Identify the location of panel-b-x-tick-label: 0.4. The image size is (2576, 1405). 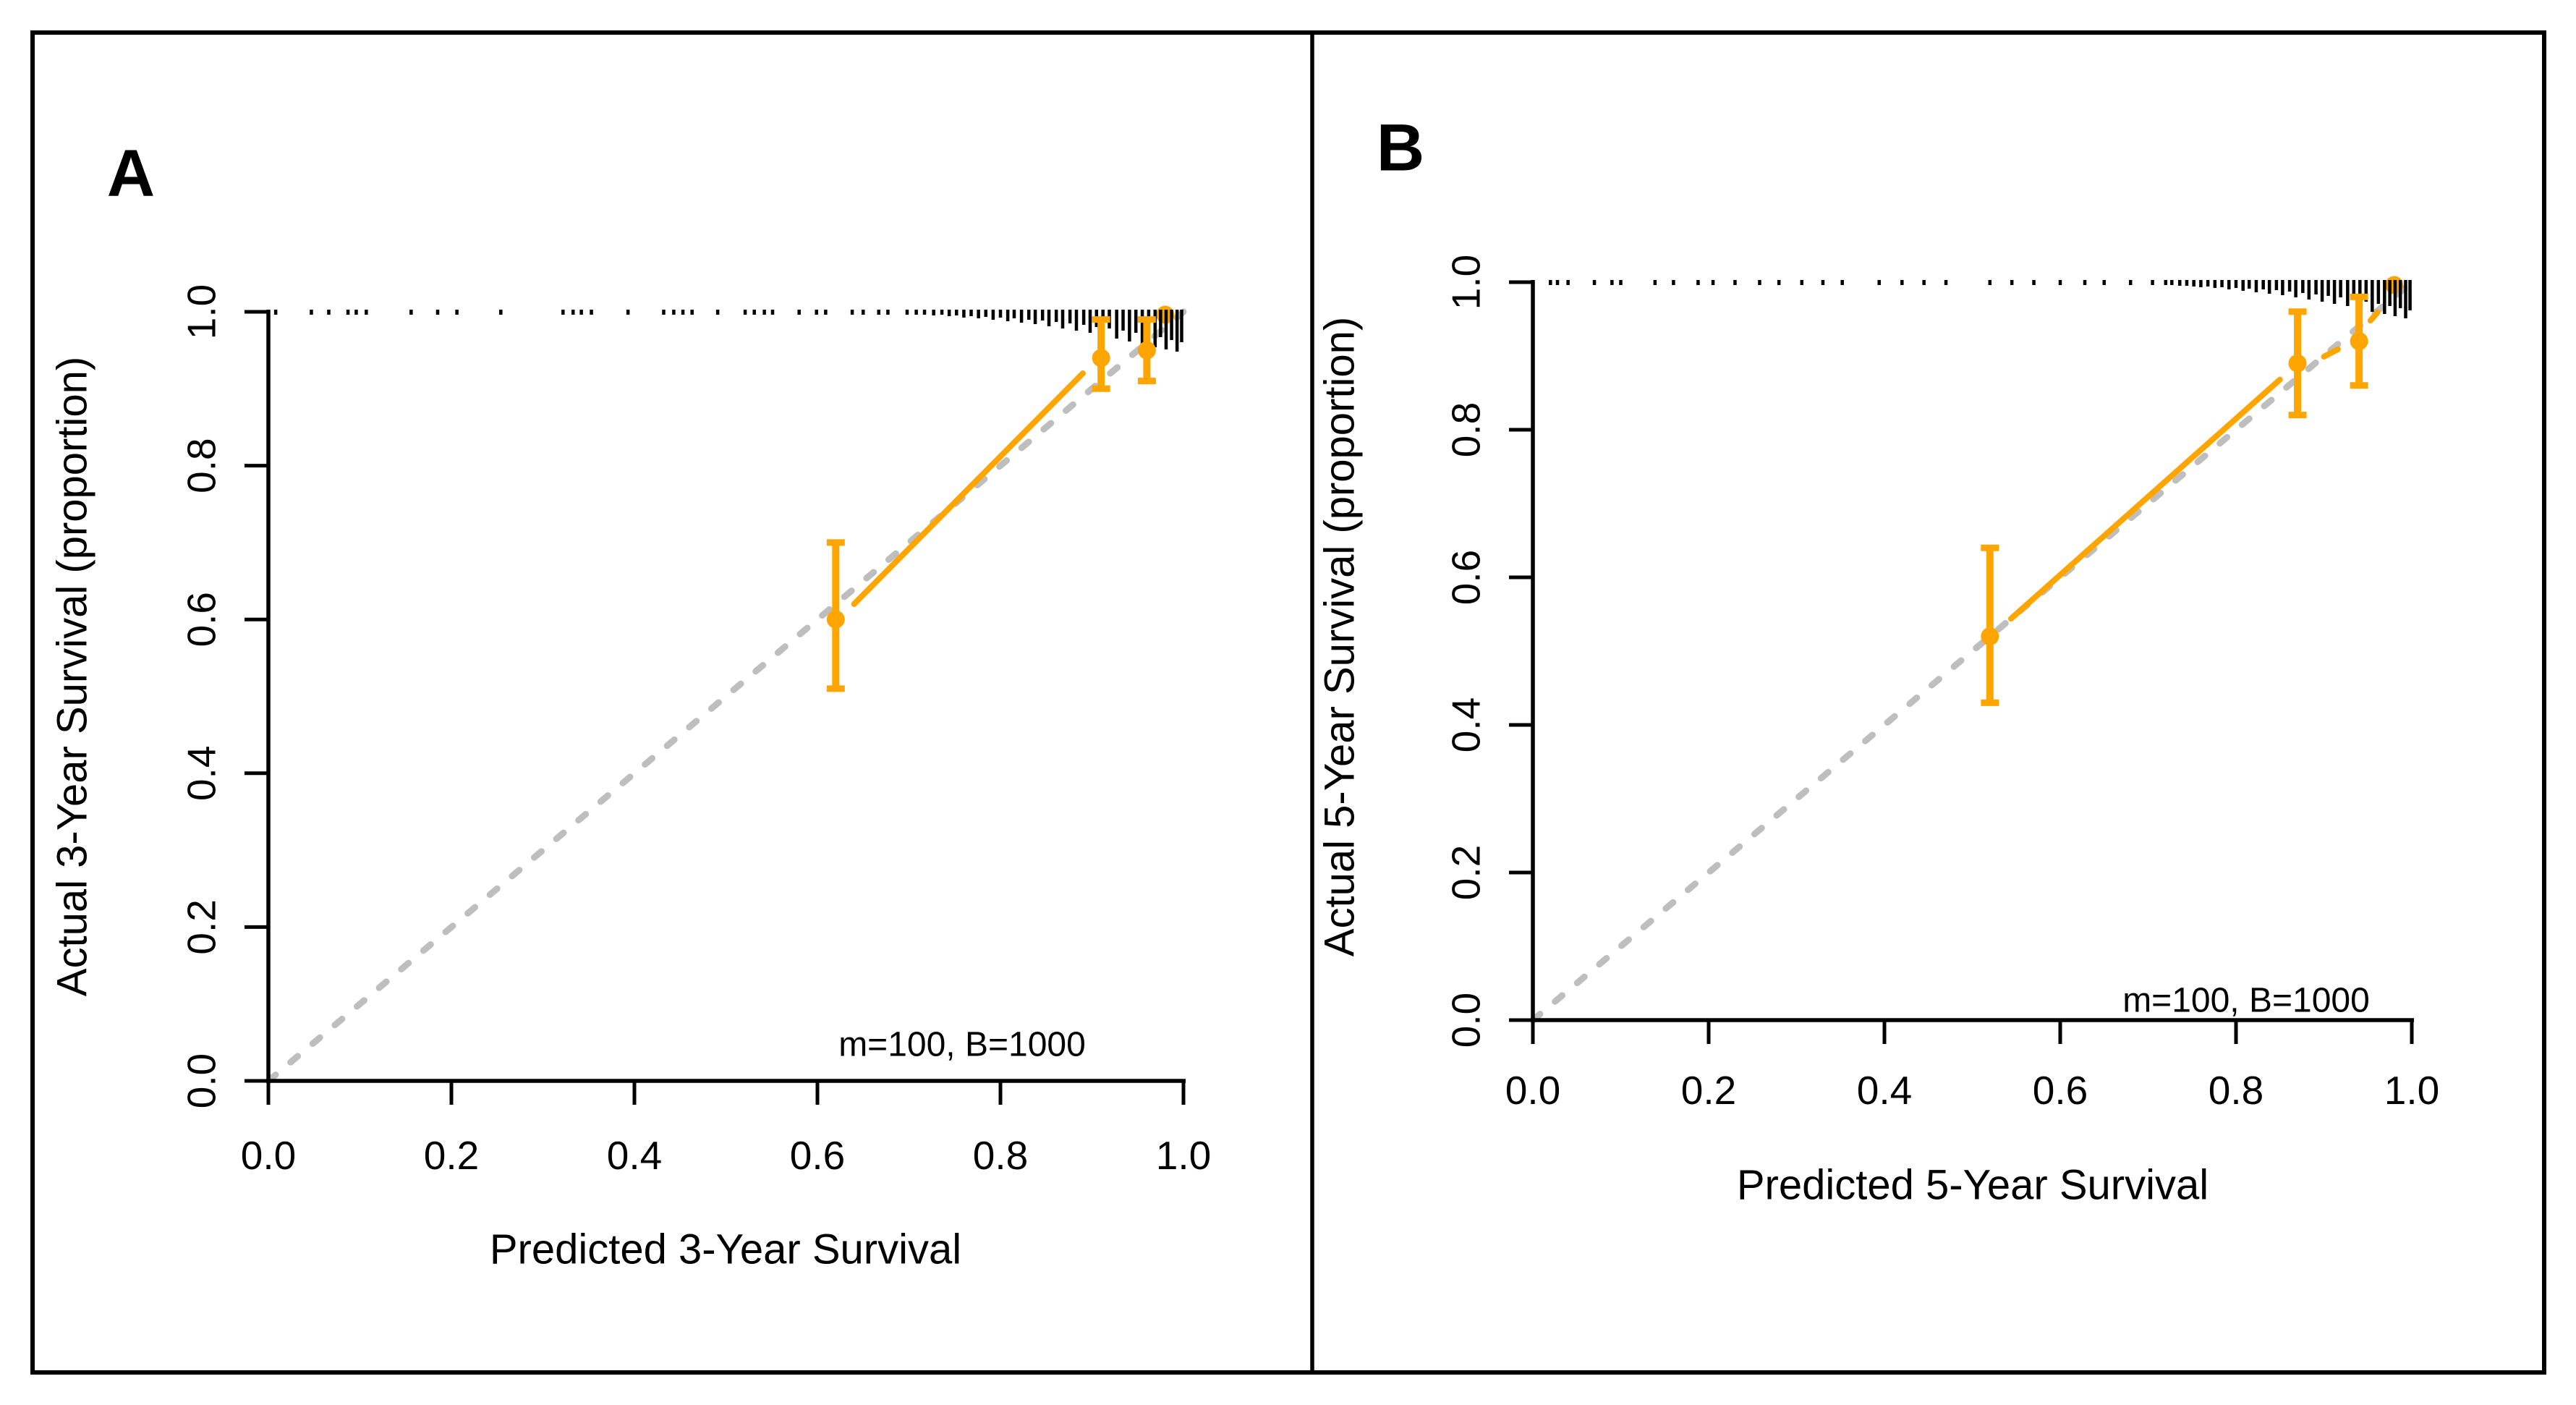
(1884, 1090).